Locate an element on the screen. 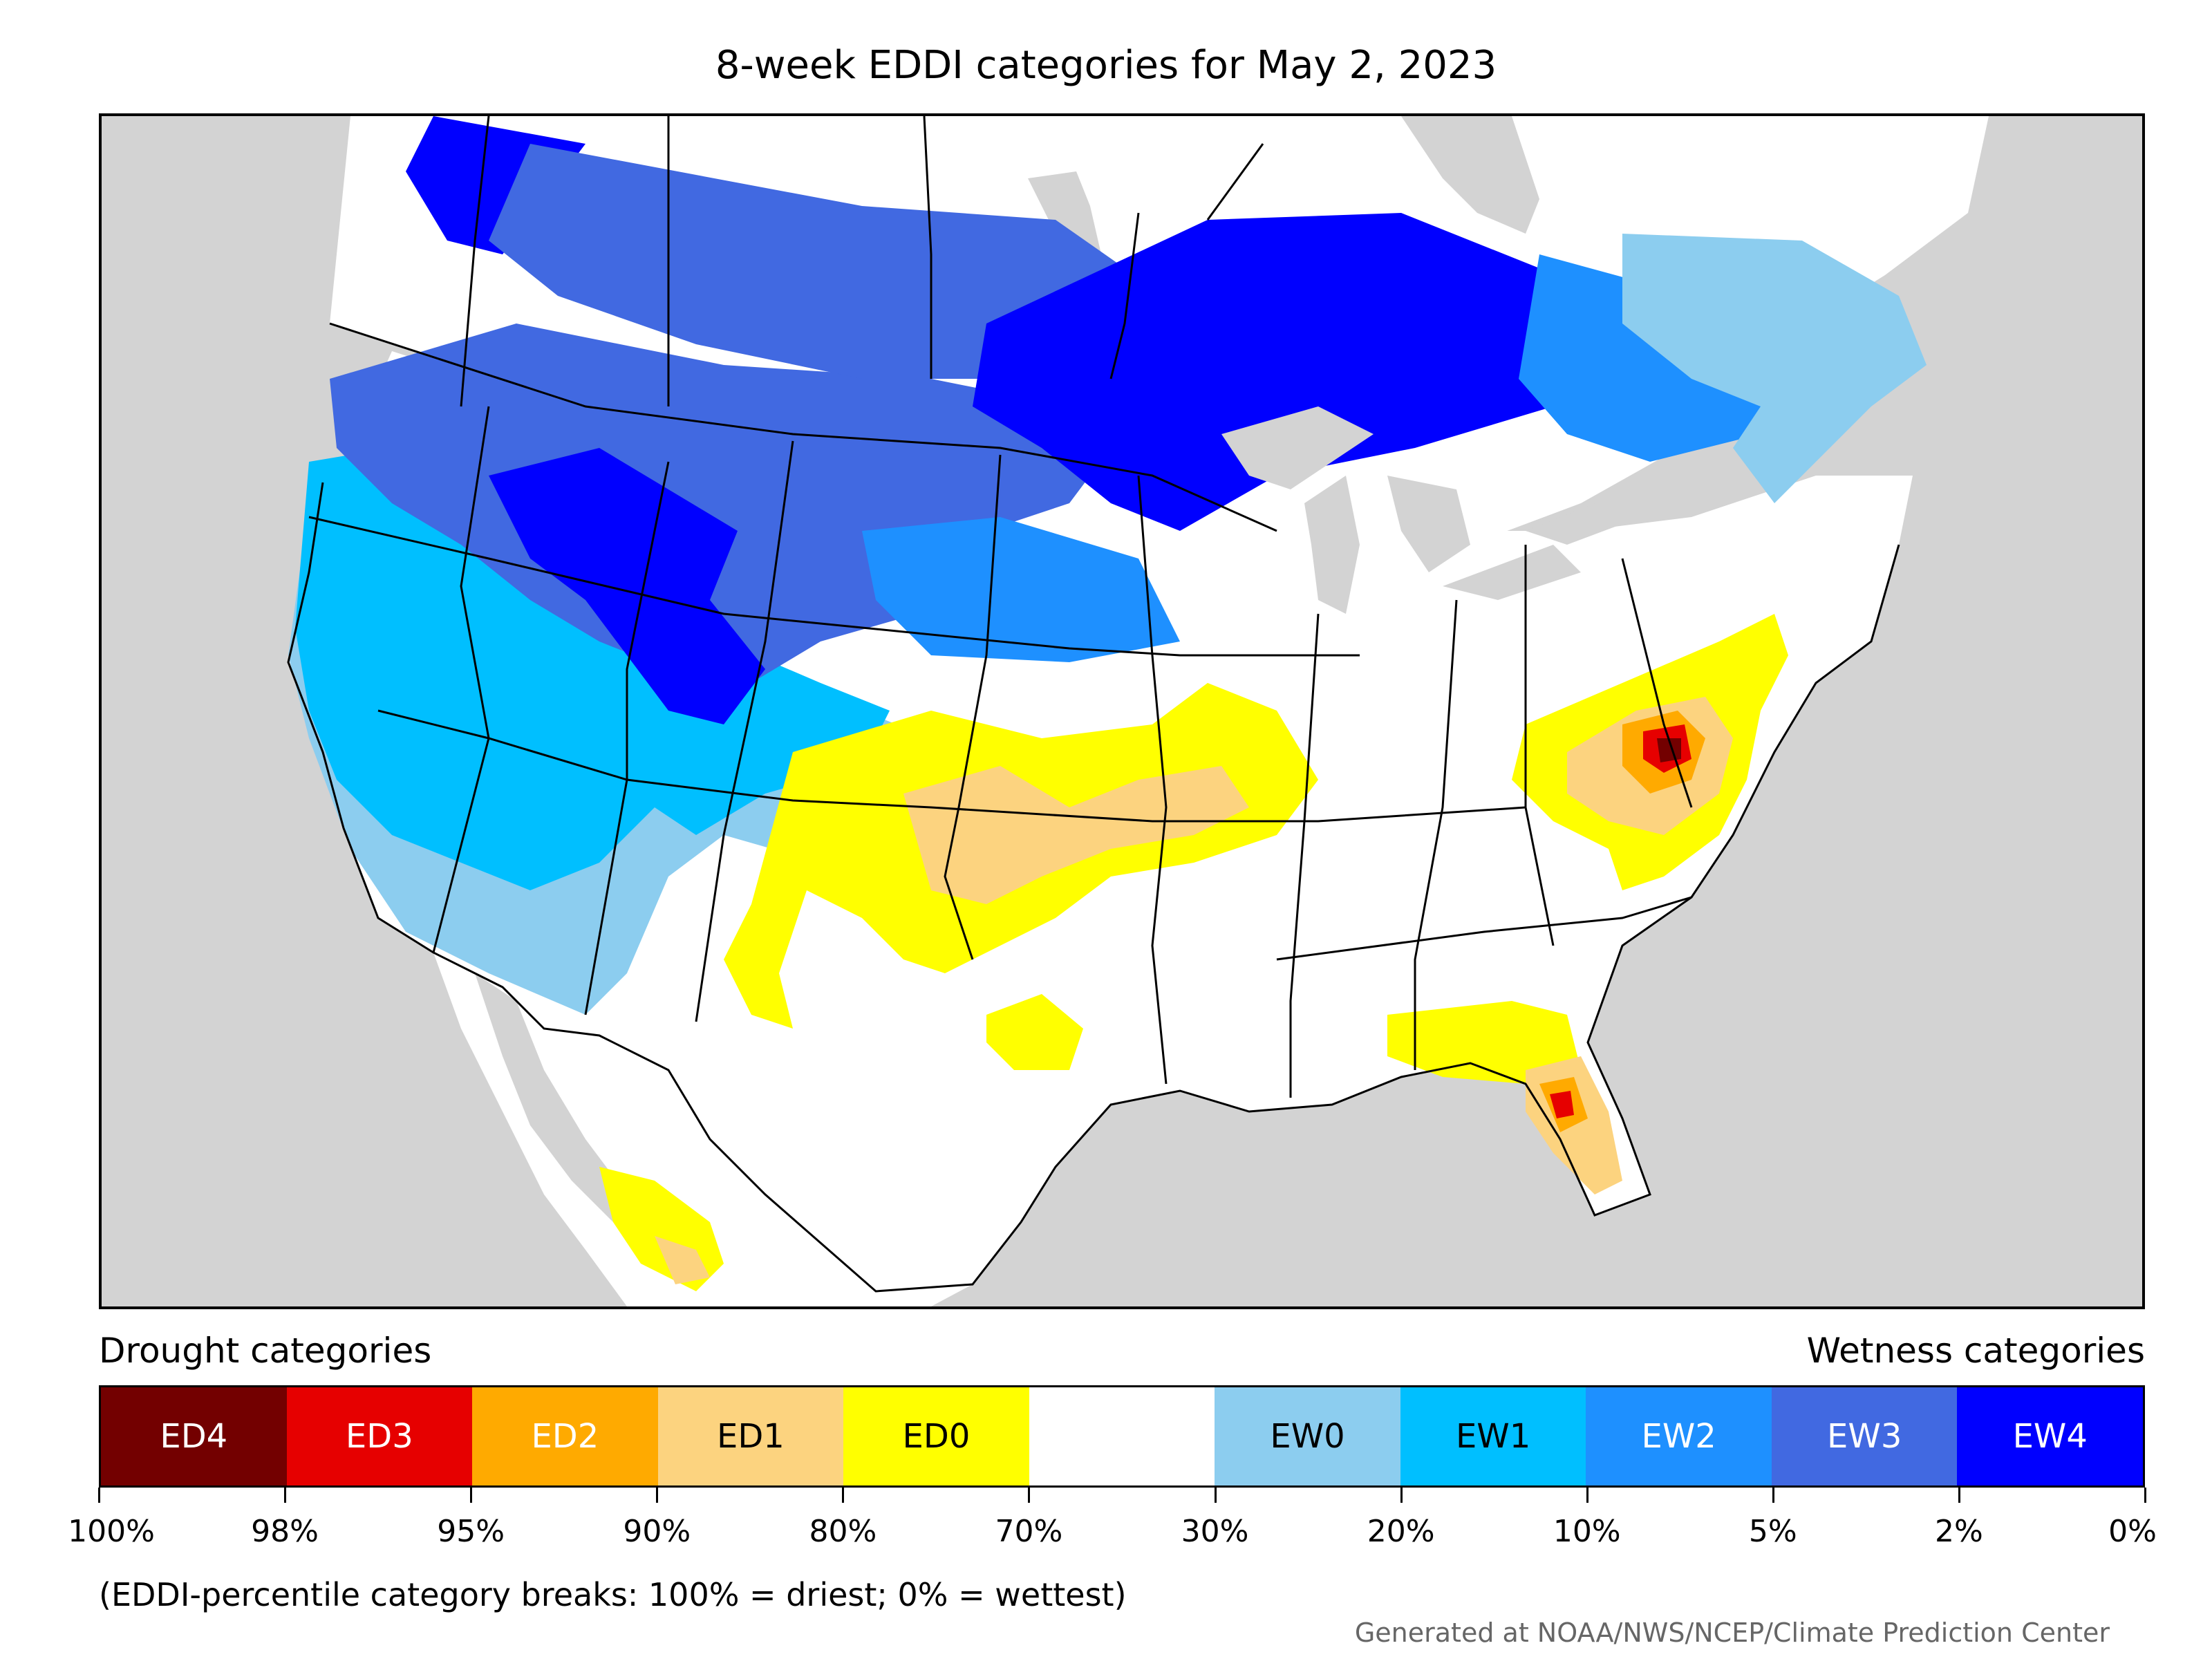 The width and height of the screenshot is (2212, 1659). wet-ew4-rockies is located at coordinates (627, 586).